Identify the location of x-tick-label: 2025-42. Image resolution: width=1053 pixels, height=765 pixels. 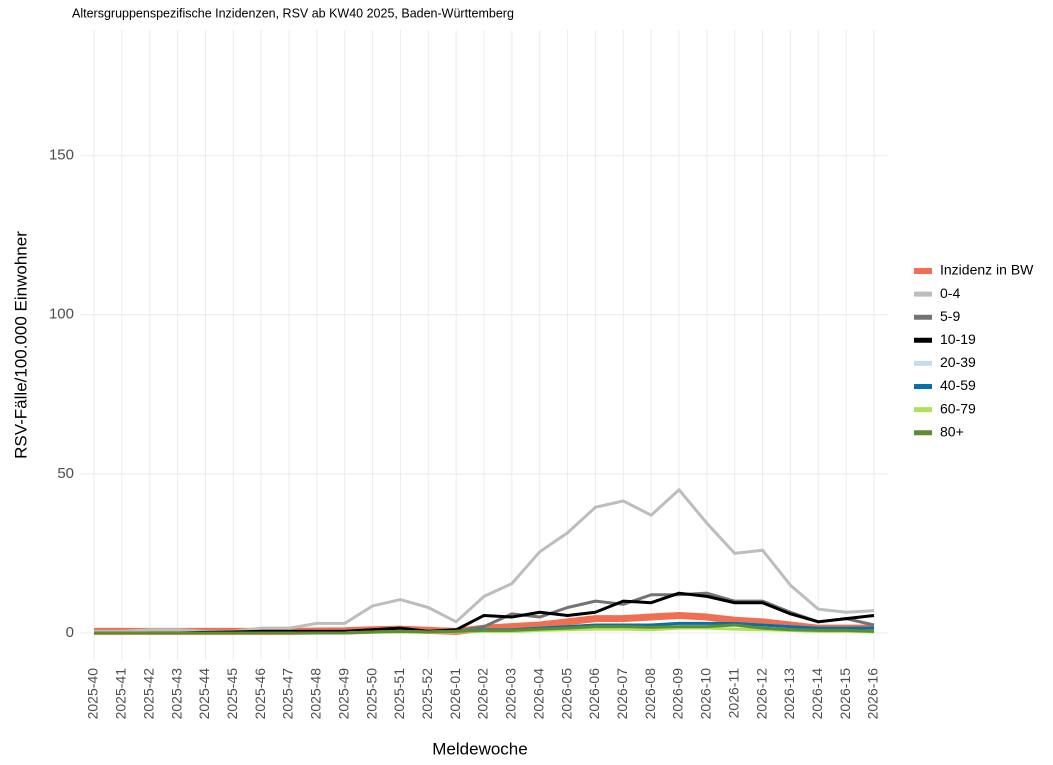
(148, 694).